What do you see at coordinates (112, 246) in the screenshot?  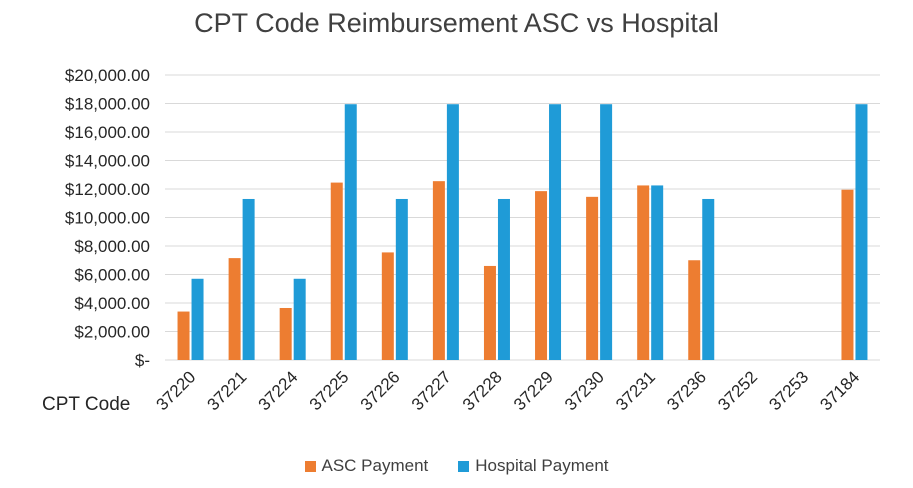 I see `y-tick-label: $8,000.00` at bounding box center [112, 246].